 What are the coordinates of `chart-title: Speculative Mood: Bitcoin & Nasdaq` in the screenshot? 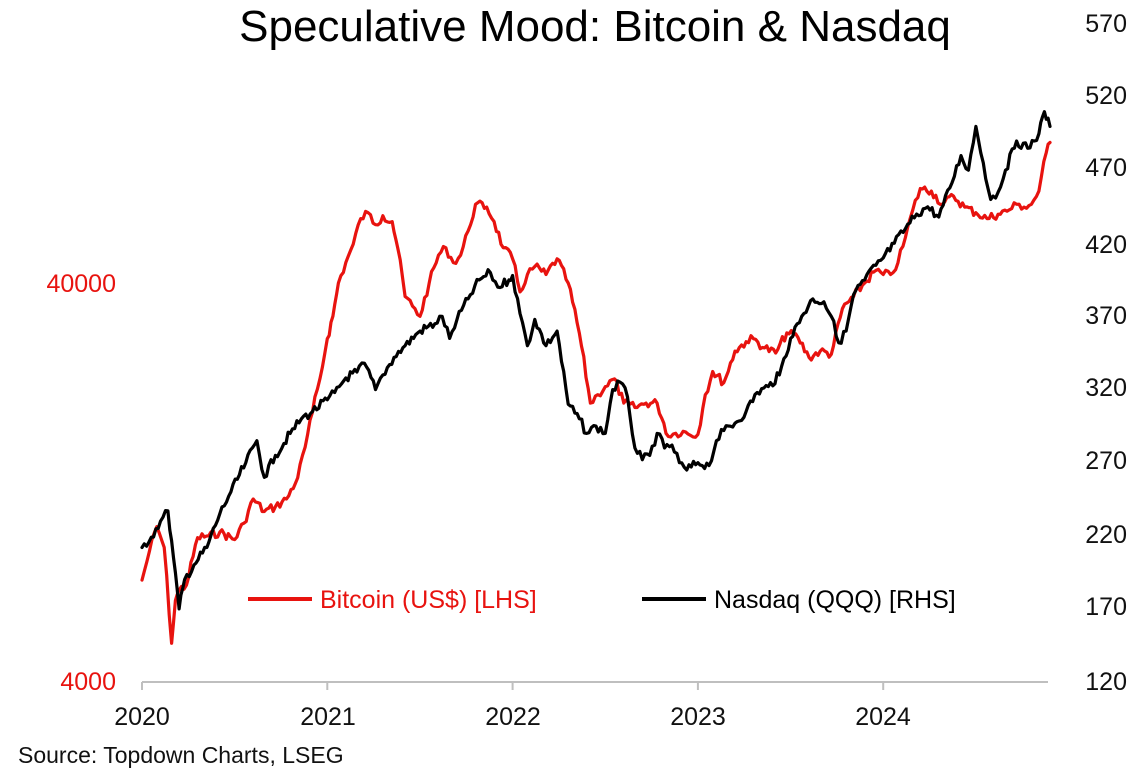 It's located at (595, 26).